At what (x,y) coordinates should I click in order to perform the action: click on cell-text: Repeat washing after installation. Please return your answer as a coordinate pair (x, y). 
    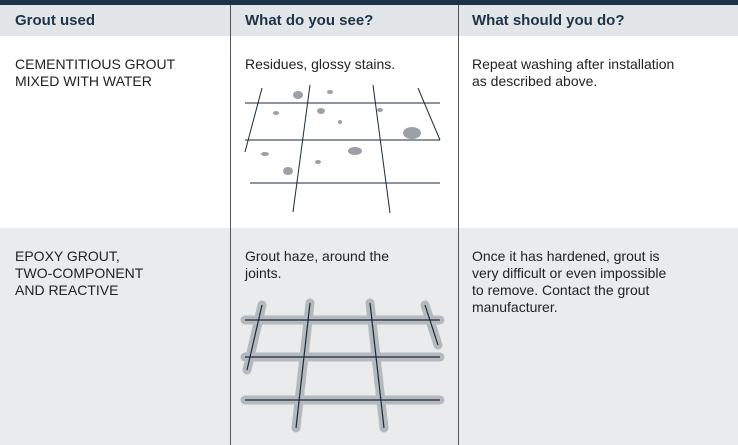
    Looking at the image, I should click on (573, 64).